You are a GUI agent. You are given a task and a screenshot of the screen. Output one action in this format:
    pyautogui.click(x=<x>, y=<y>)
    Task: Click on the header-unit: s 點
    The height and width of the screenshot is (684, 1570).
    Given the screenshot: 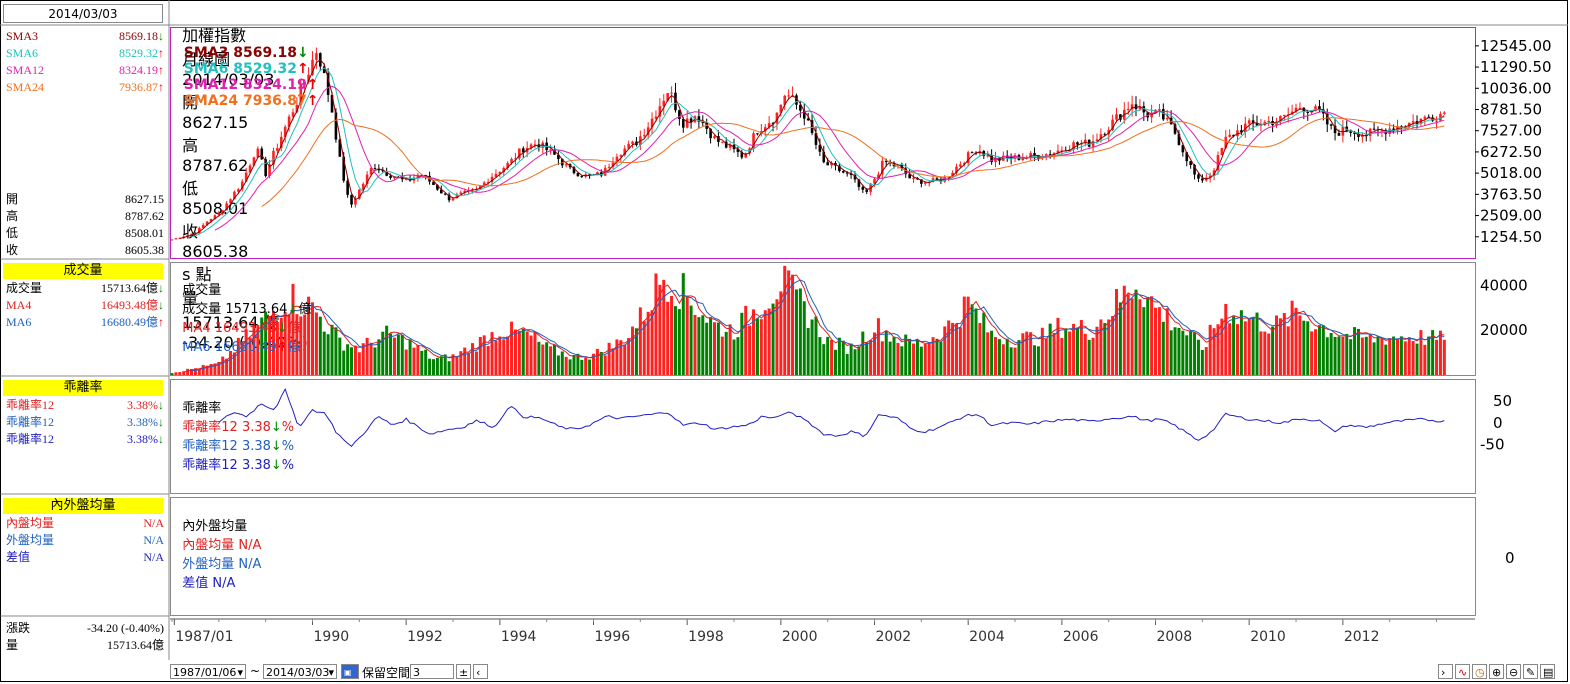 What is the action you would take?
    pyautogui.click(x=197, y=274)
    